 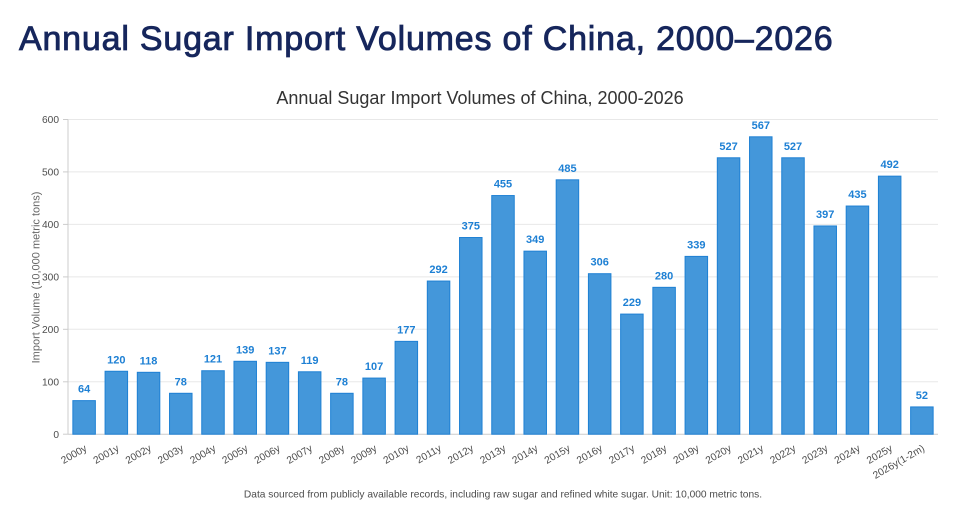 I want to click on svg-text: 52, so click(x=922, y=396).